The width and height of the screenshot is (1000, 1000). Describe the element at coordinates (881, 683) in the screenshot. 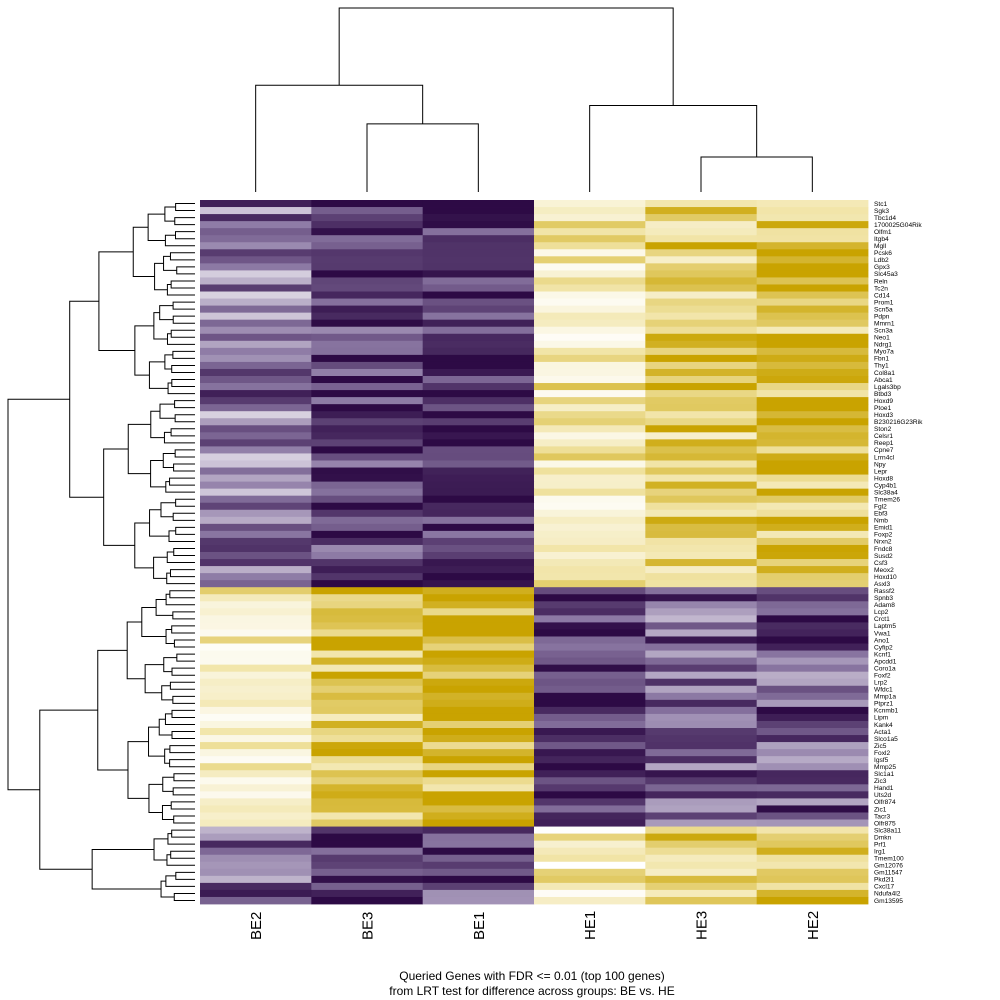

I see `gene-label: Lrp2` at that location.